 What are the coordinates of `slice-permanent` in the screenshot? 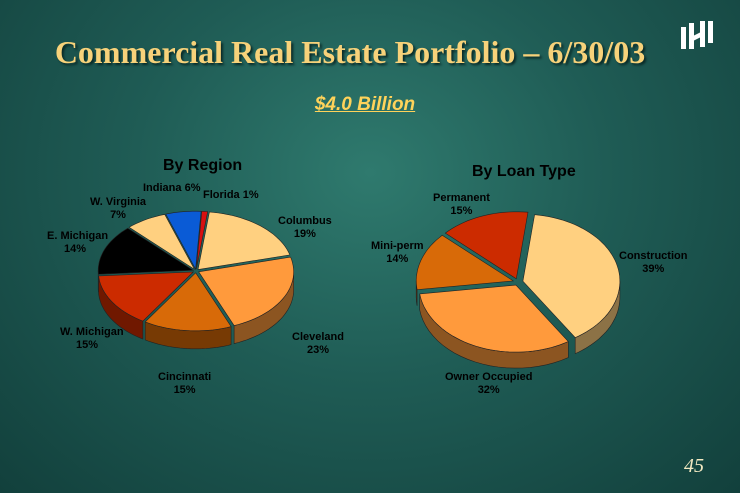 It's located at (486, 245).